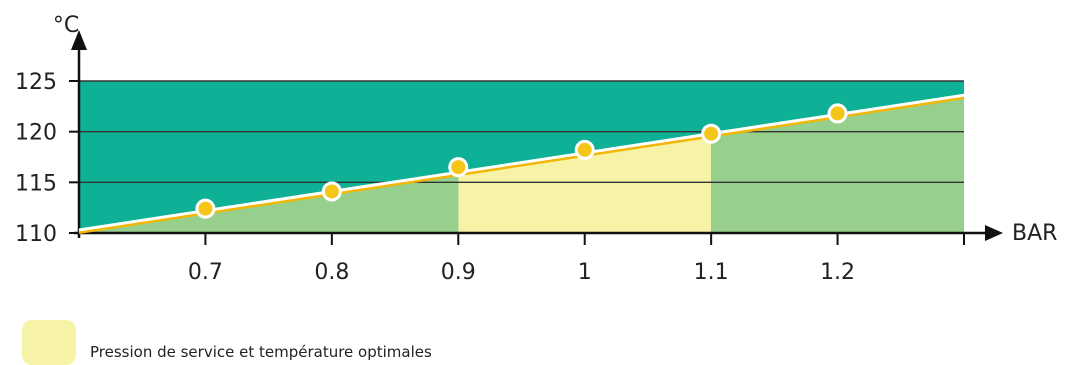 The image size is (1072, 365). I want to click on x-tick-label-1.2: 1.2, so click(837, 272).